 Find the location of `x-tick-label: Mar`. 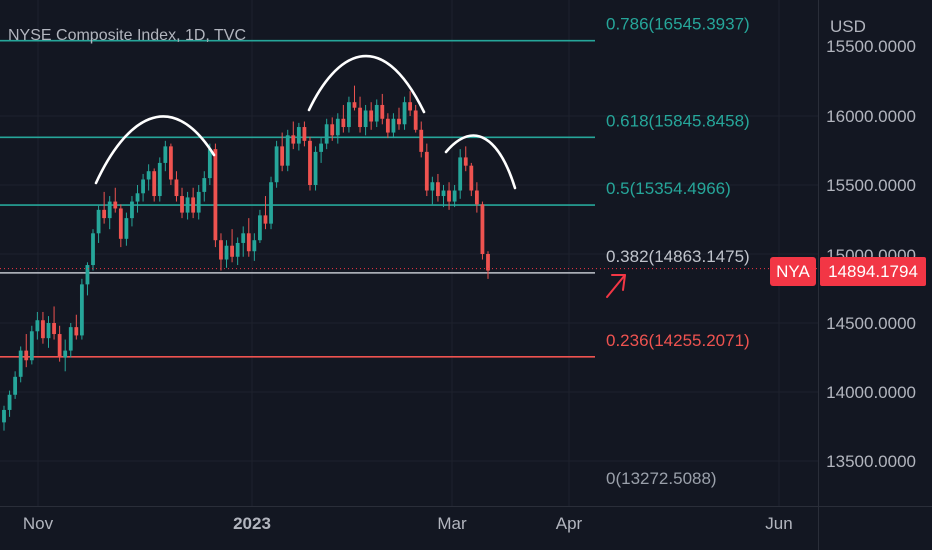

x-tick-label: Mar is located at coordinates (452, 523).